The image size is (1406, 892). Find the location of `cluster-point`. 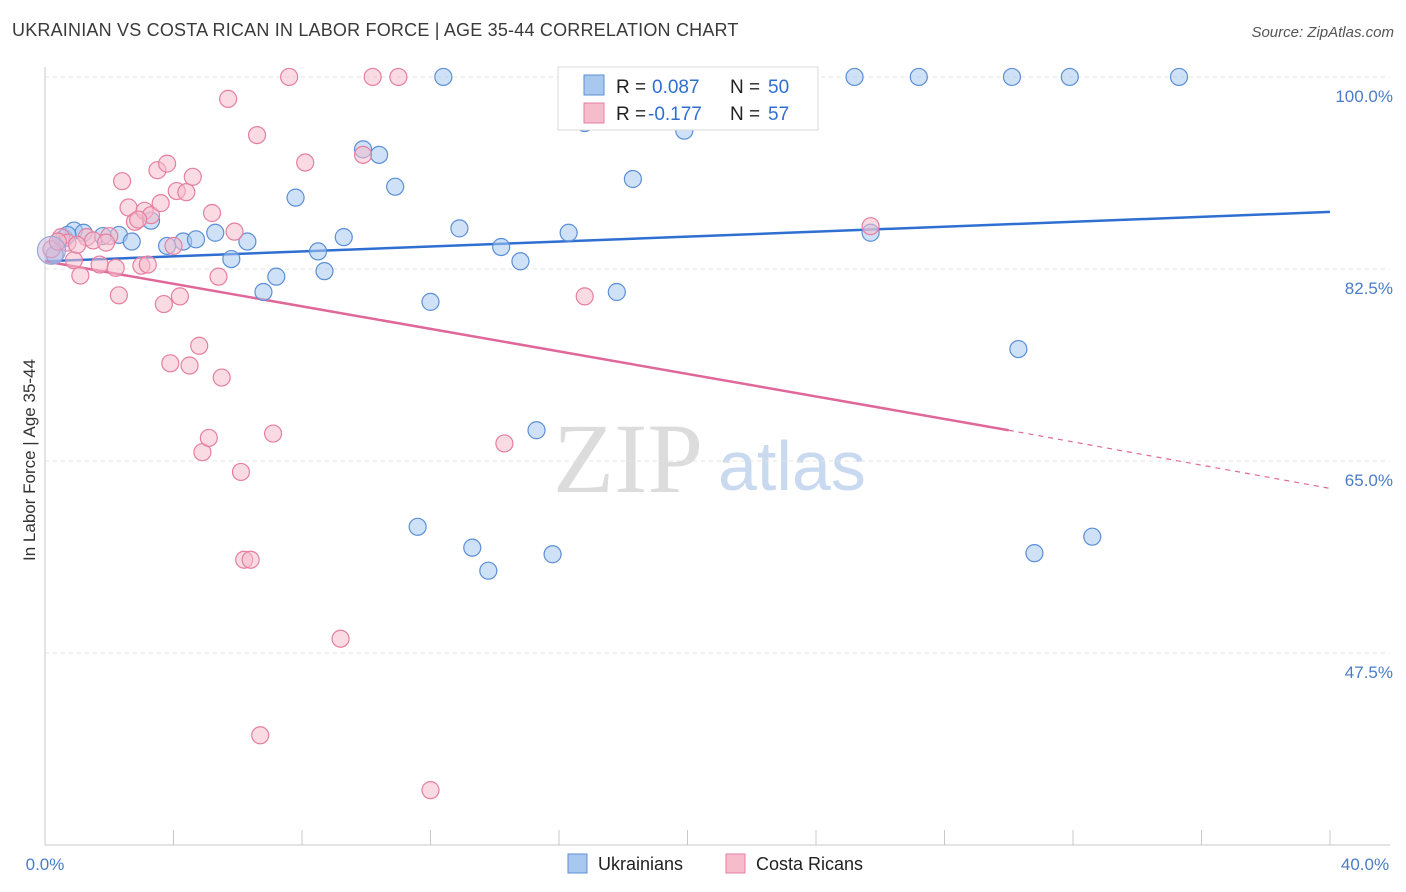

cluster-point is located at coordinates (51, 250).